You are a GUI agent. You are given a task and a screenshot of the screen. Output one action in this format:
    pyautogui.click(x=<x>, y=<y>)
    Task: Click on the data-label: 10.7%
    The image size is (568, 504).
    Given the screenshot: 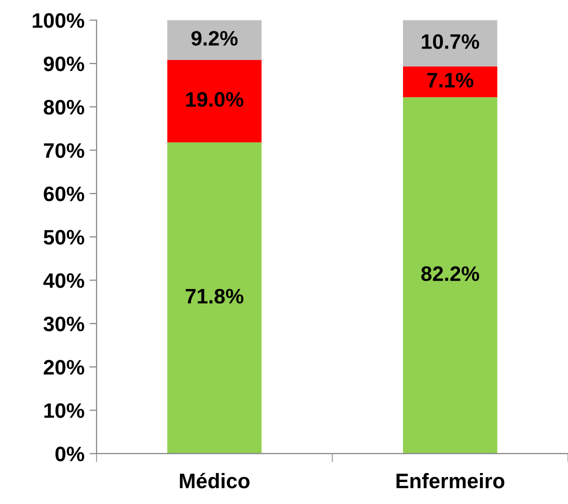 What is the action you would take?
    pyautogui.click(x=451, y=41)
    